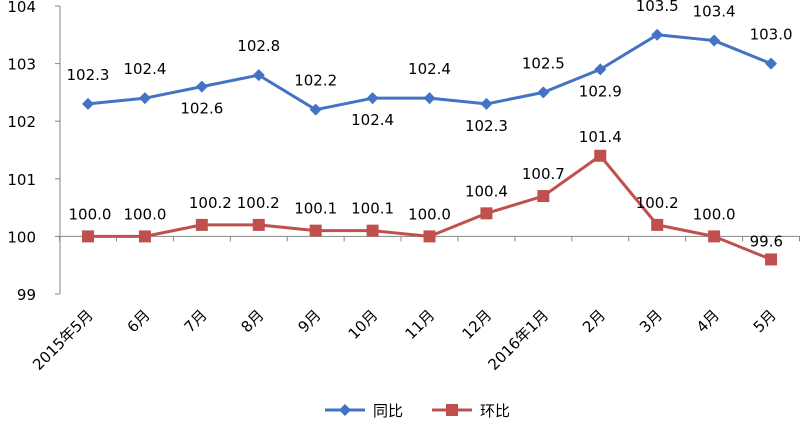 This screenshot has height=424, width=808. Describe the element at coordinates (708, 321) in the screenshot. I see `x-tick-label: 4月` at that location.